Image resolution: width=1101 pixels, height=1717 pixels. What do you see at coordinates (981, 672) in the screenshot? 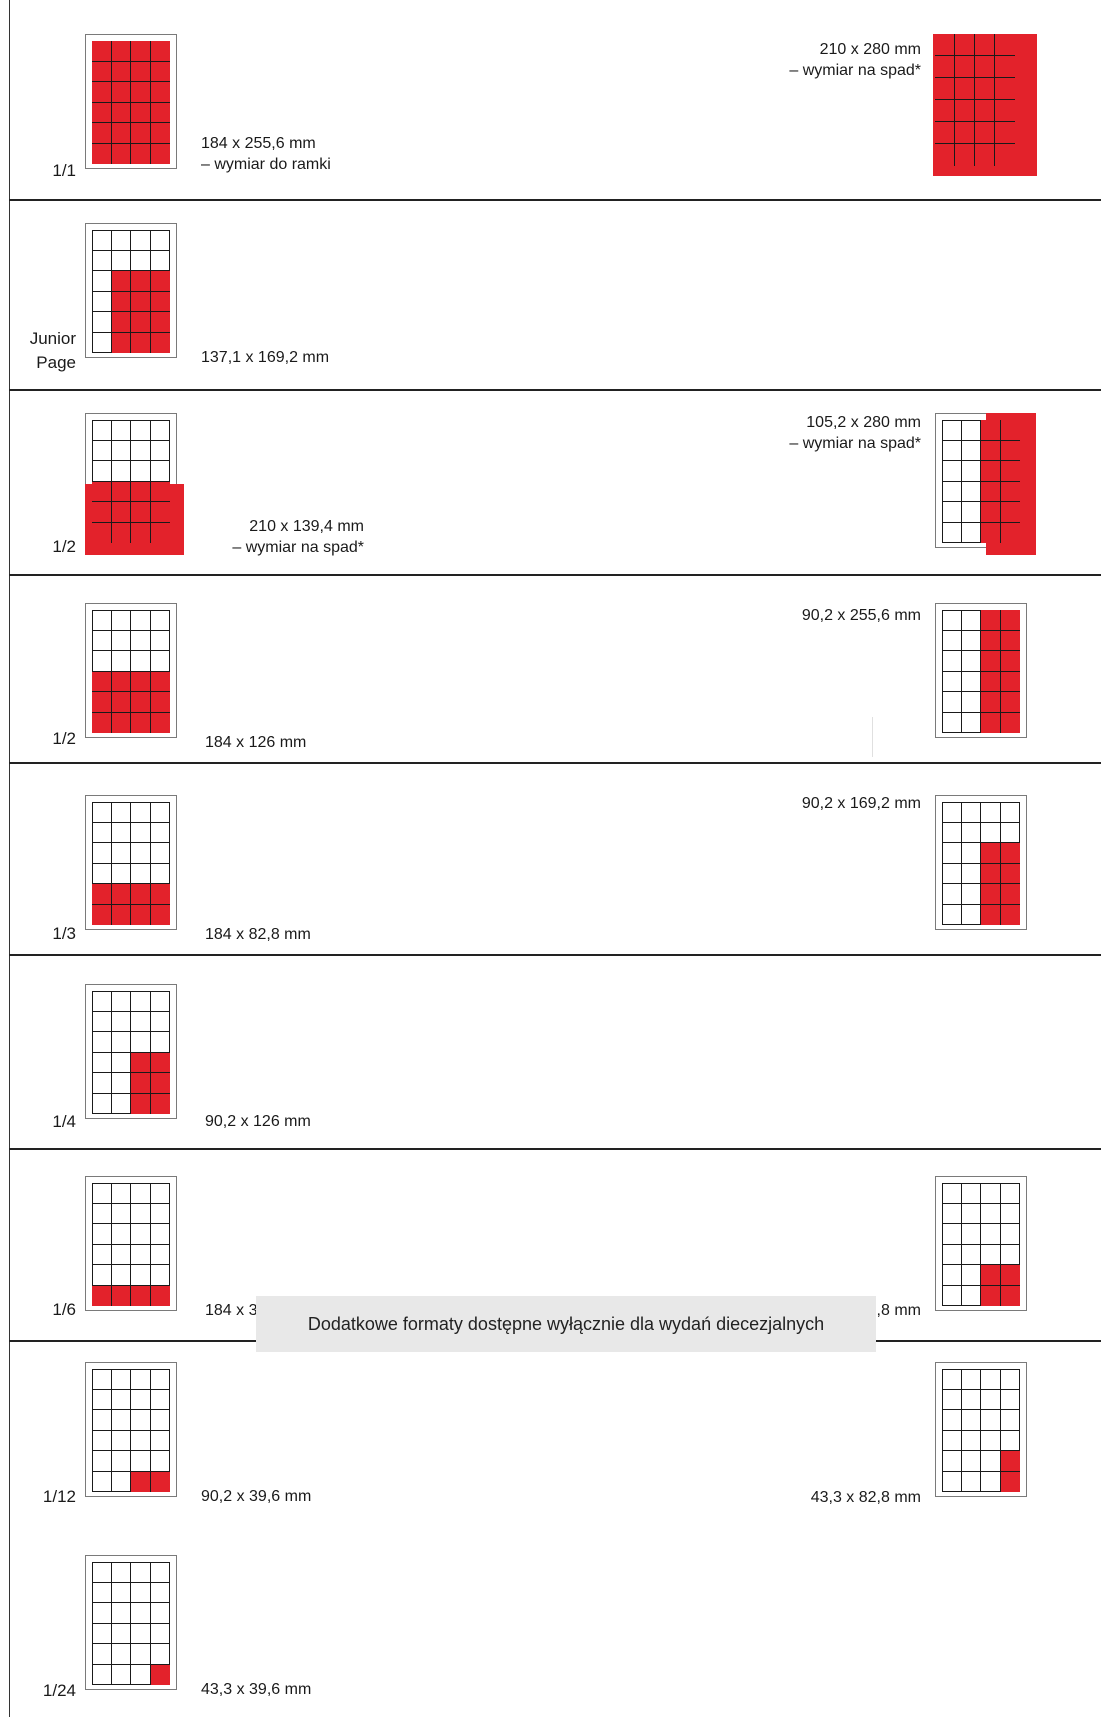
I see `thumb-half-vertical-grid` at bounding box center [981, 672].